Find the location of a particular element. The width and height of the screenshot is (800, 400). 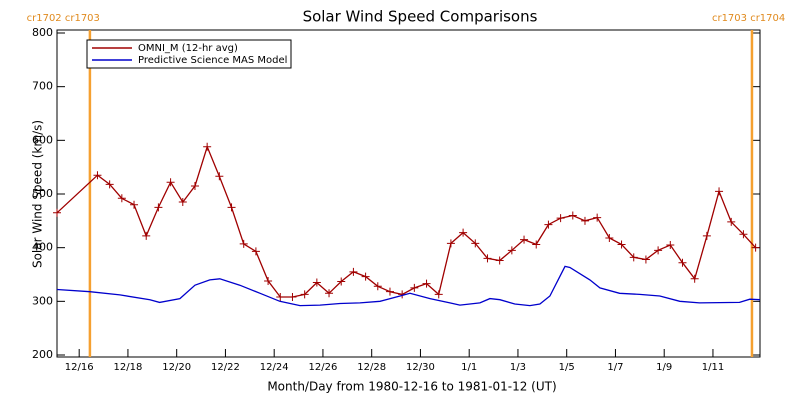

y-tick-label: 400 is located at coordinates (42, 247).